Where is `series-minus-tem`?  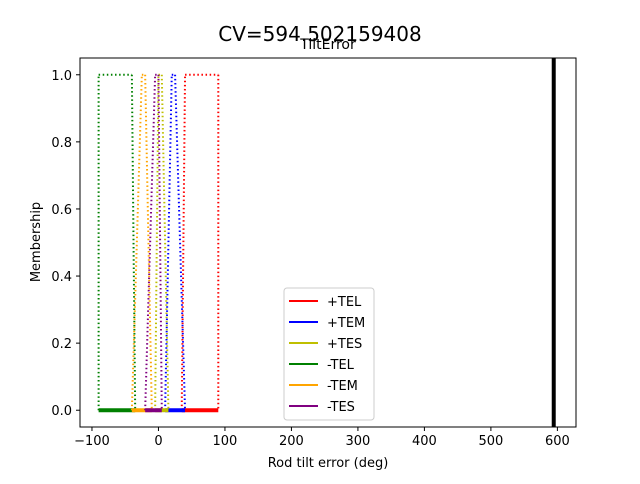
series-minus-tem is located at coordinates (141, 243).